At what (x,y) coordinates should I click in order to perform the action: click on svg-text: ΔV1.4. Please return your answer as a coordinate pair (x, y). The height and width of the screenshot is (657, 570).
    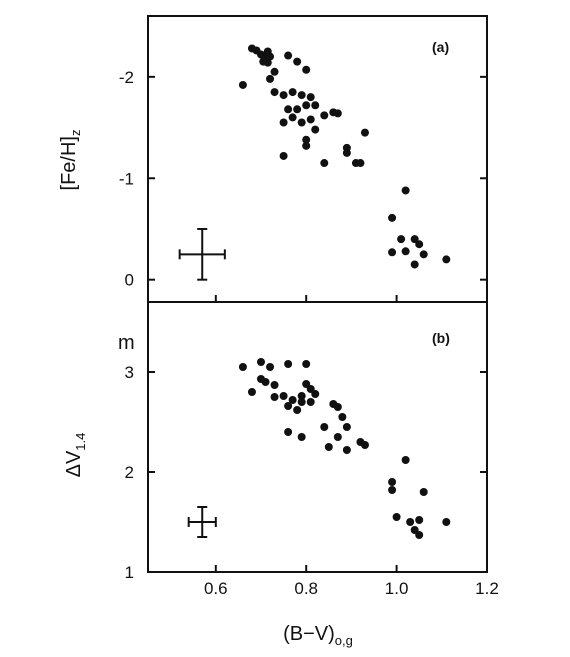
    Looking at the image, I should click on (75, 455).